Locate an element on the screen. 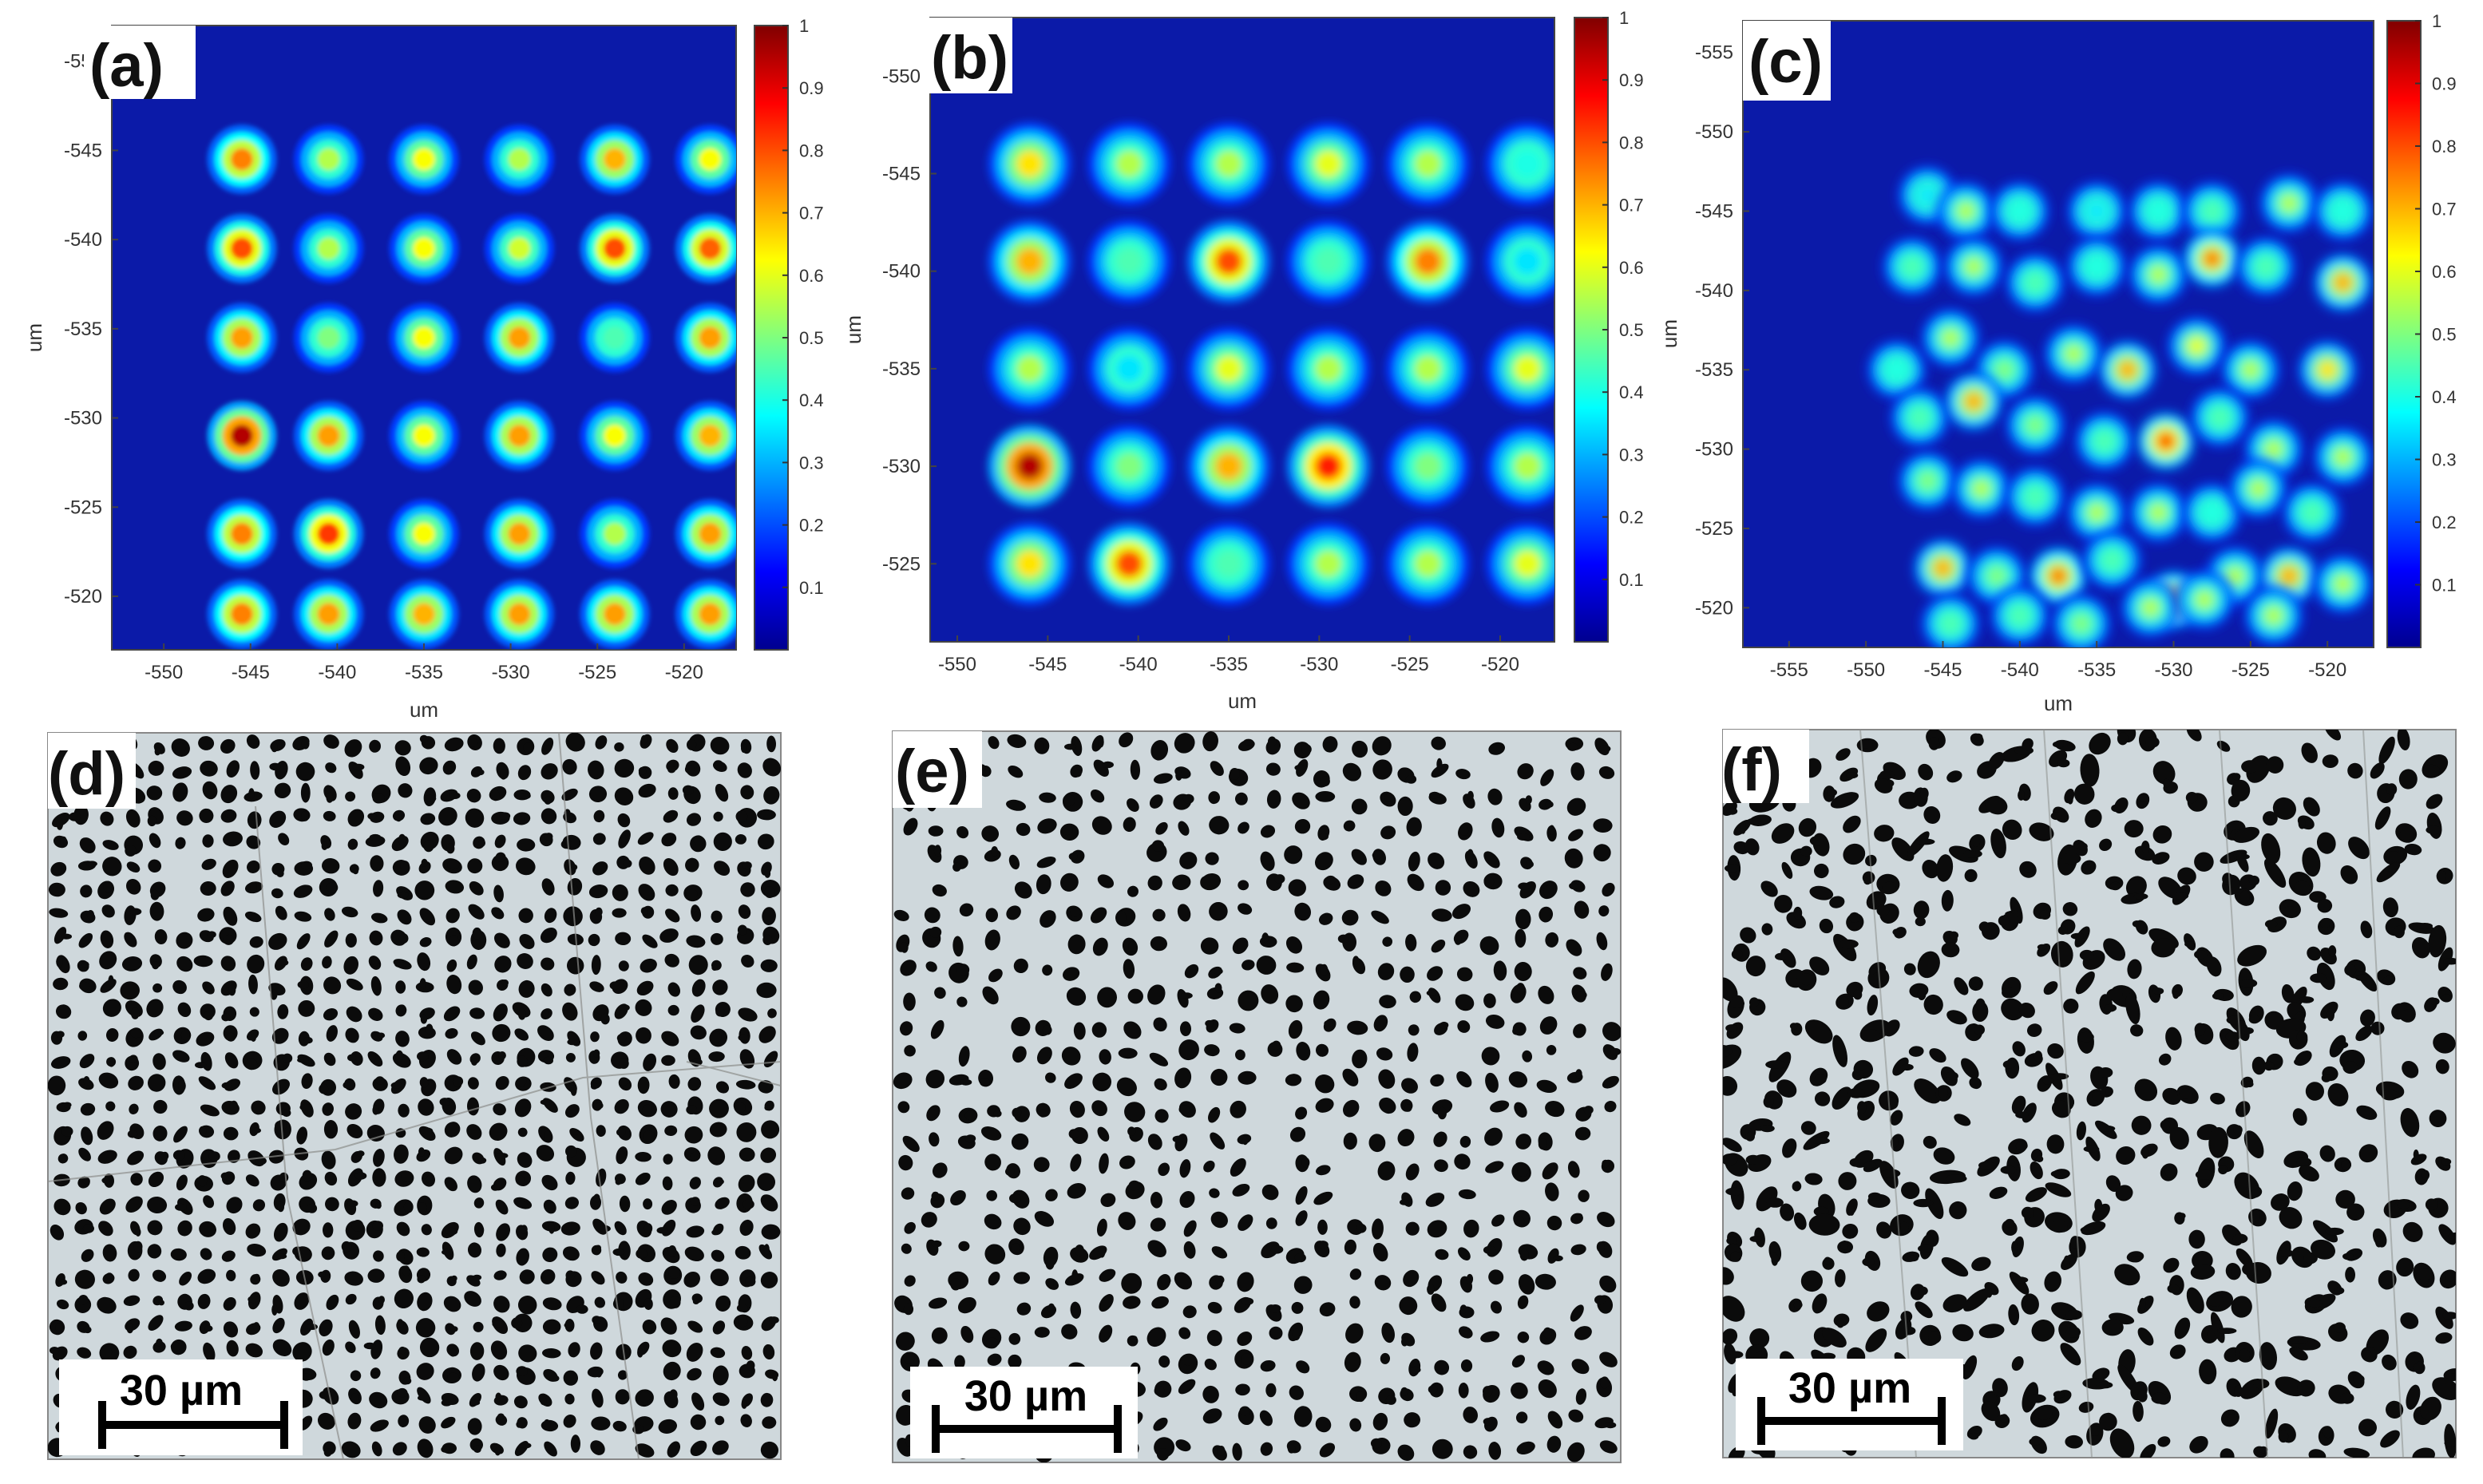  colorbar-tick-label: 0.4 is located at coordinates (2444, 397).